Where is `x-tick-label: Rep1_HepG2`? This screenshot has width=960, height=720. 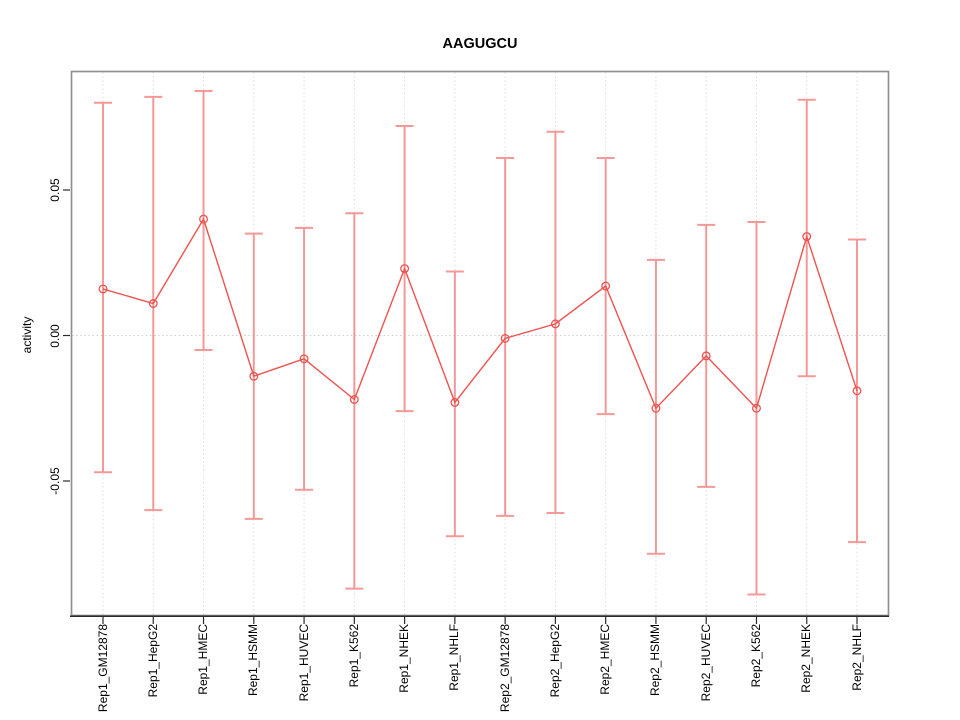 x-tick-label: Rep1_HepG2 is located at coordinates (152, 661).